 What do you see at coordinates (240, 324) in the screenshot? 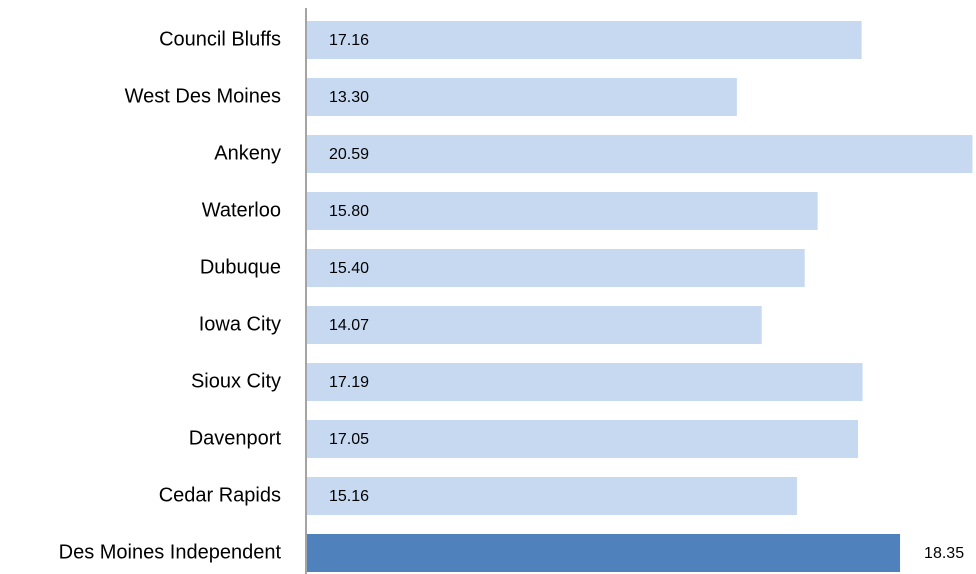
I see `category-label: Iowa City` at bounding box center [240, 324].